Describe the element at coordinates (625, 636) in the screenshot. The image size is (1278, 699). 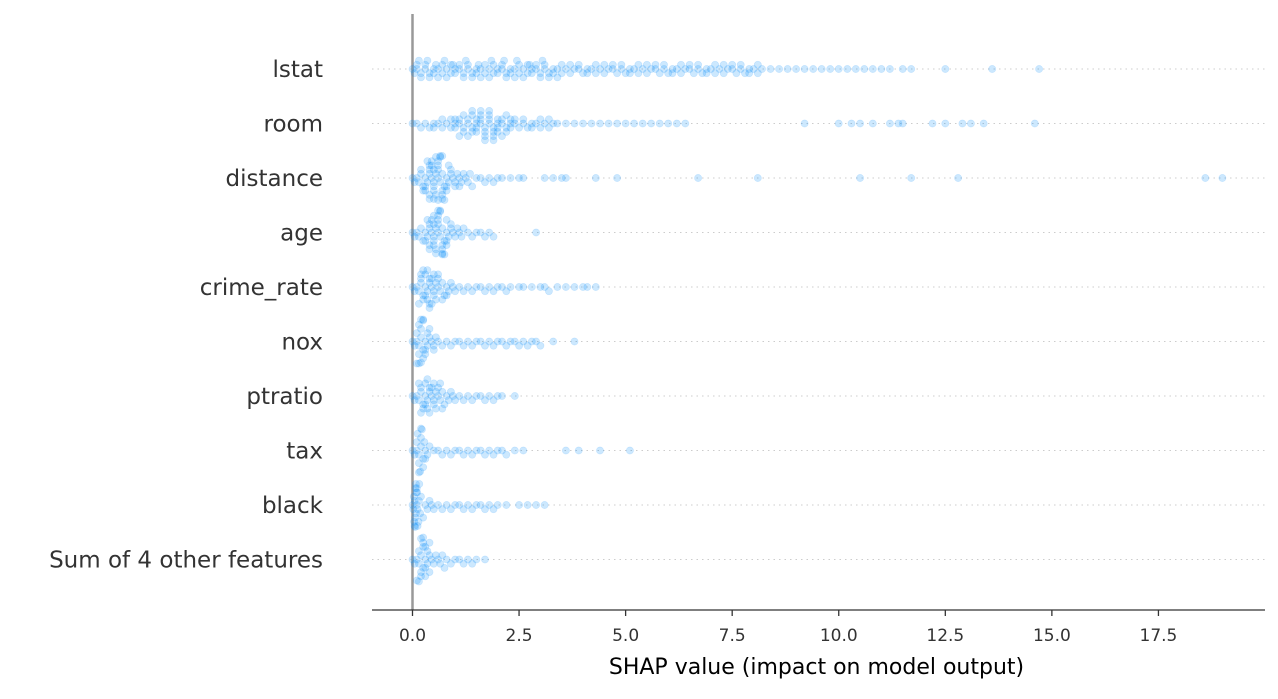
I see `x-tick-label: 5.0` at that location.